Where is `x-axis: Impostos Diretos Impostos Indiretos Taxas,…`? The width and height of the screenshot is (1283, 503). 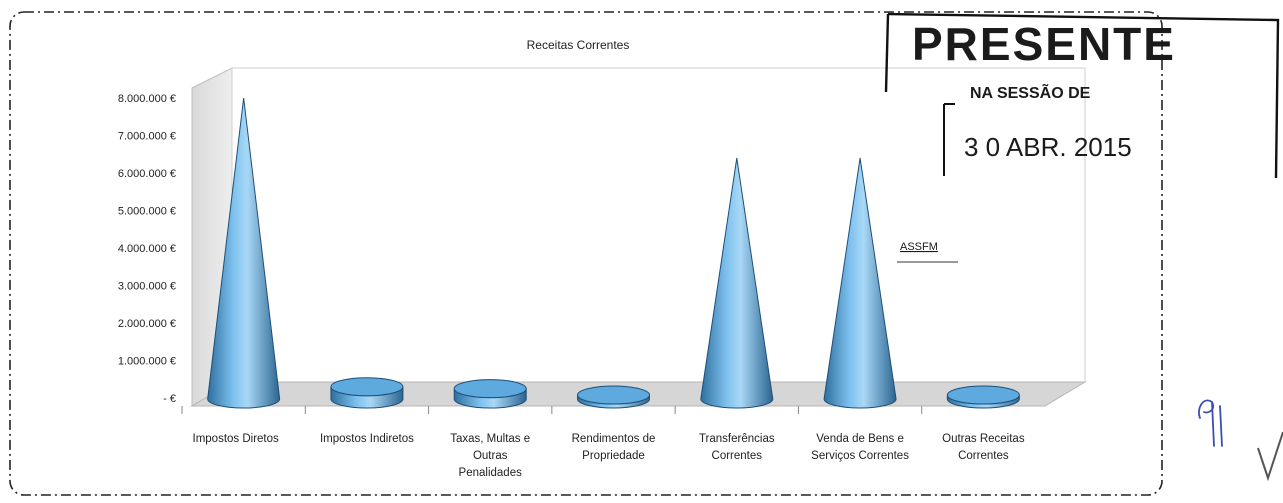 x-axis: Impostos Diretos Impostos Indiretos Taxas,… is located at coordinates (603, 442).